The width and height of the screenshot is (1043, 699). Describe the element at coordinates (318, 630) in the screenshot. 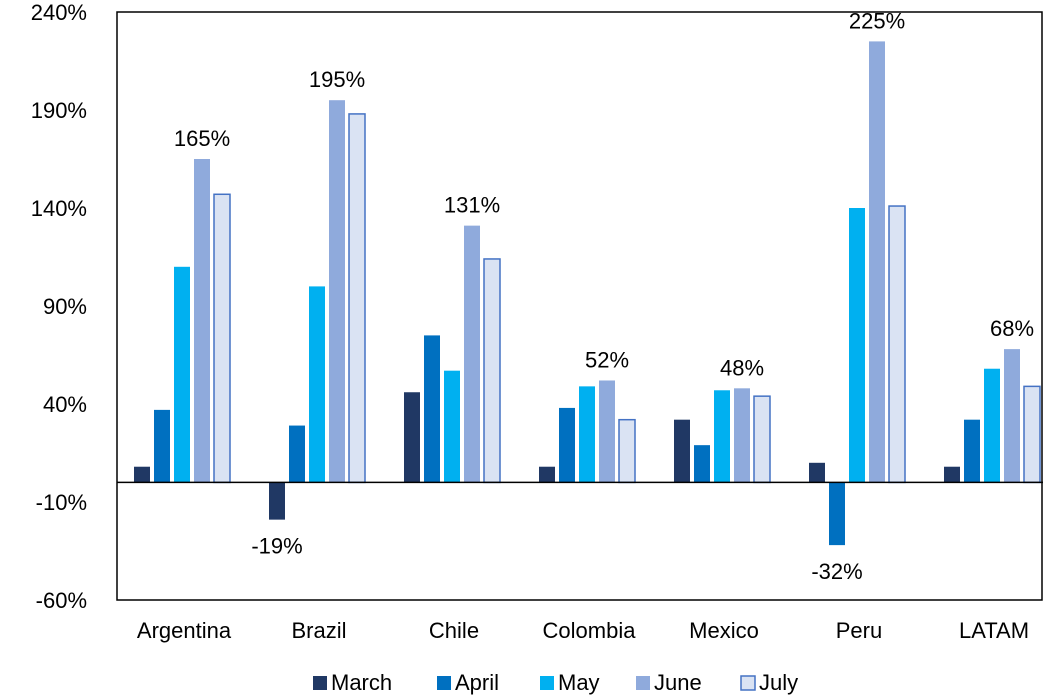

I see `x-tick-label-brazil: Brazil` at that location.